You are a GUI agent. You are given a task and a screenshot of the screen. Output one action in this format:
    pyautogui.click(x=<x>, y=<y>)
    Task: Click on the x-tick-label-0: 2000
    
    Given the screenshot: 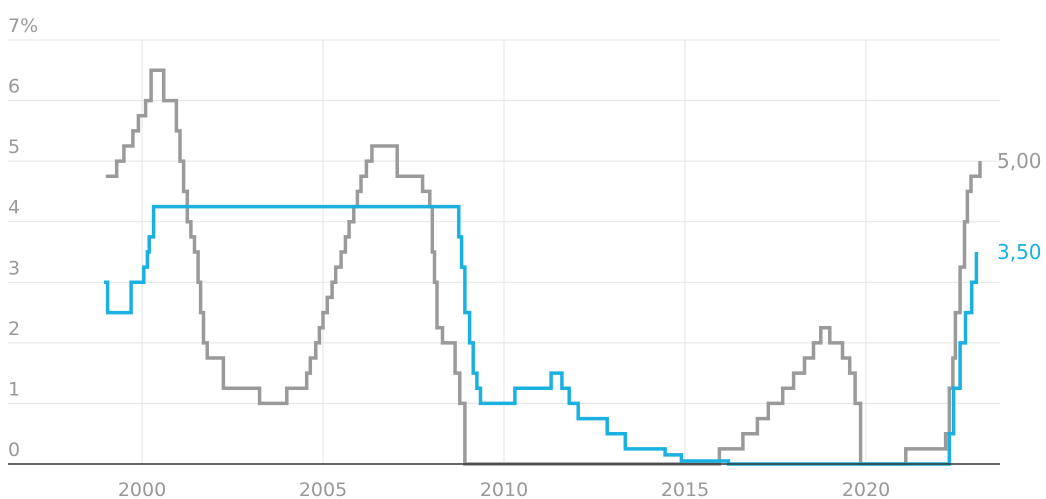 What is the action you would take?
    pyautogui.click(x=142, y=489)
    